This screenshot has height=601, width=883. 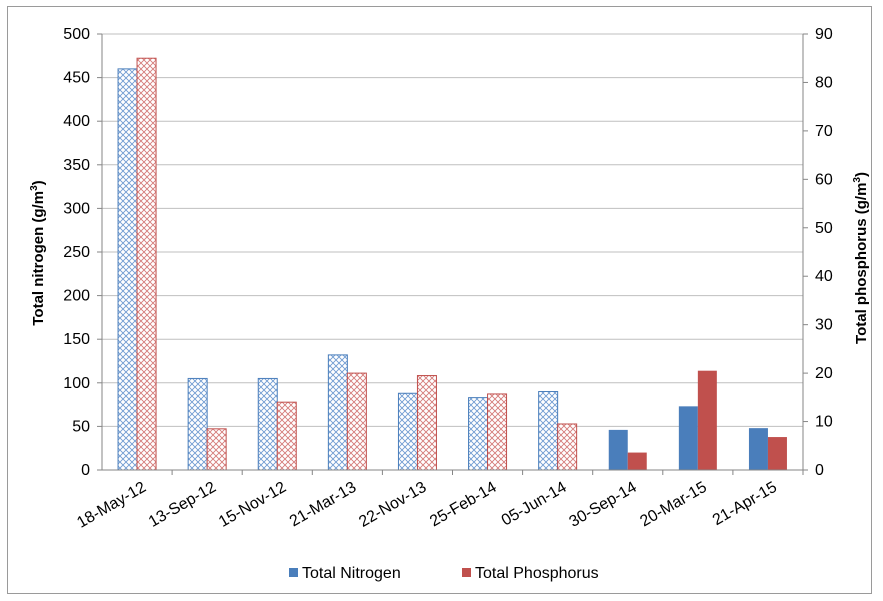 What do you see at coordinates (857, 180) in the screenshot?
I see `y-right-title-sup: 3` at bounding box center [857, 180].